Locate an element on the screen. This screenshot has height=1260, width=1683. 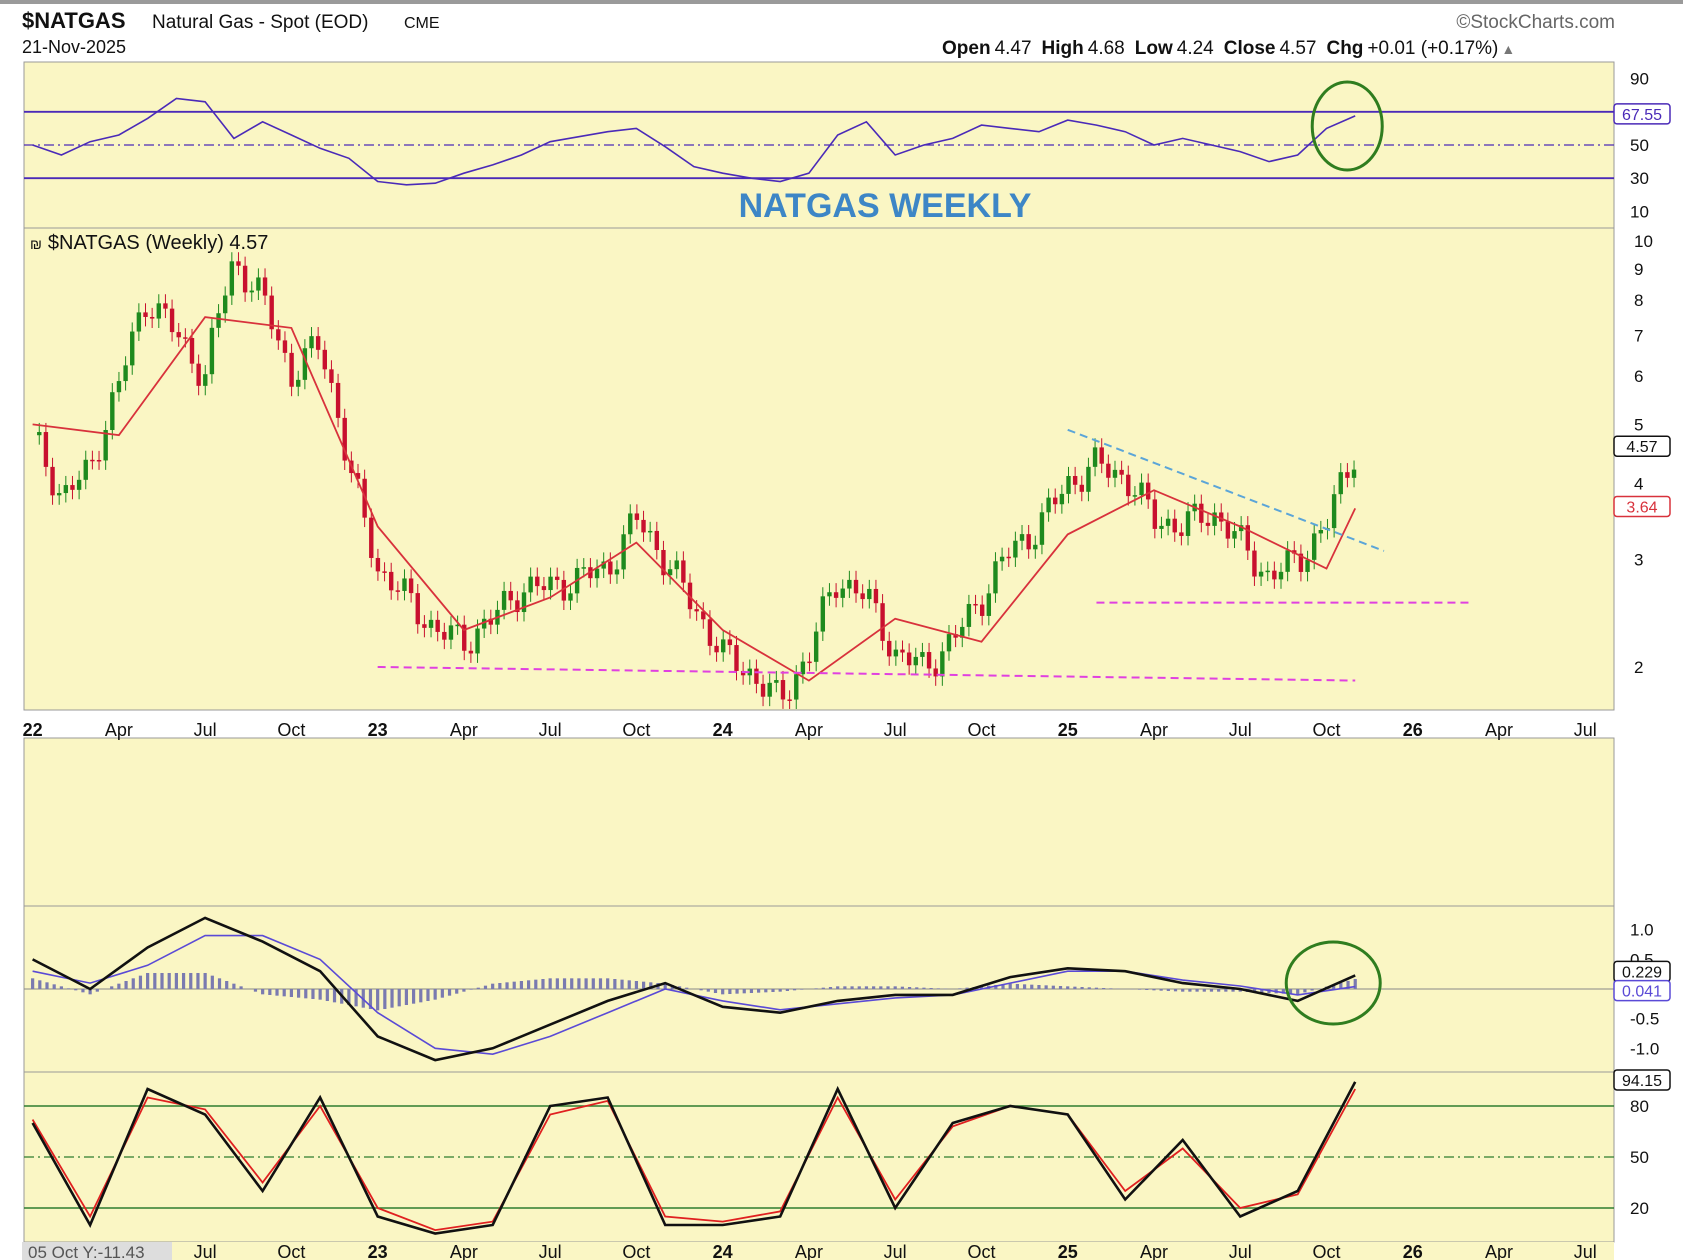
price-xtick-6: Jul is located at coordinates (550, 730).